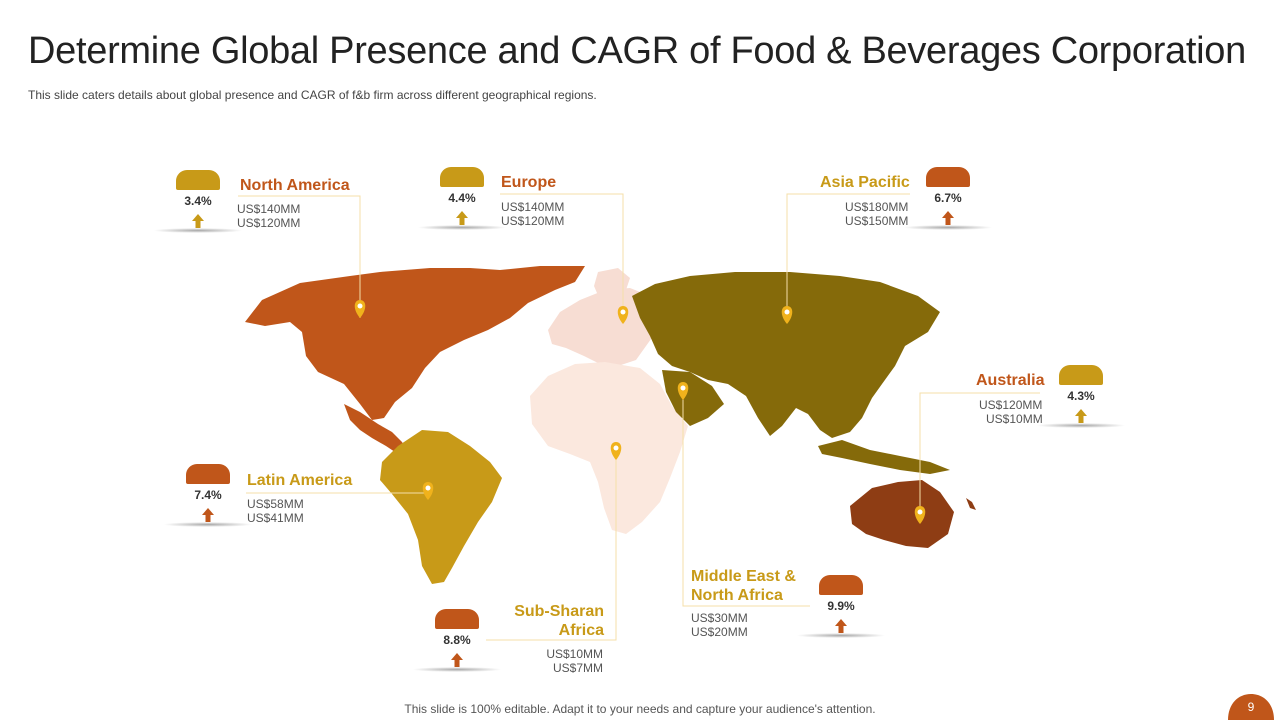  Describe the element at coordinates (275, 504) in the screenshot. I see `figure-value: US$58MM` at that location.